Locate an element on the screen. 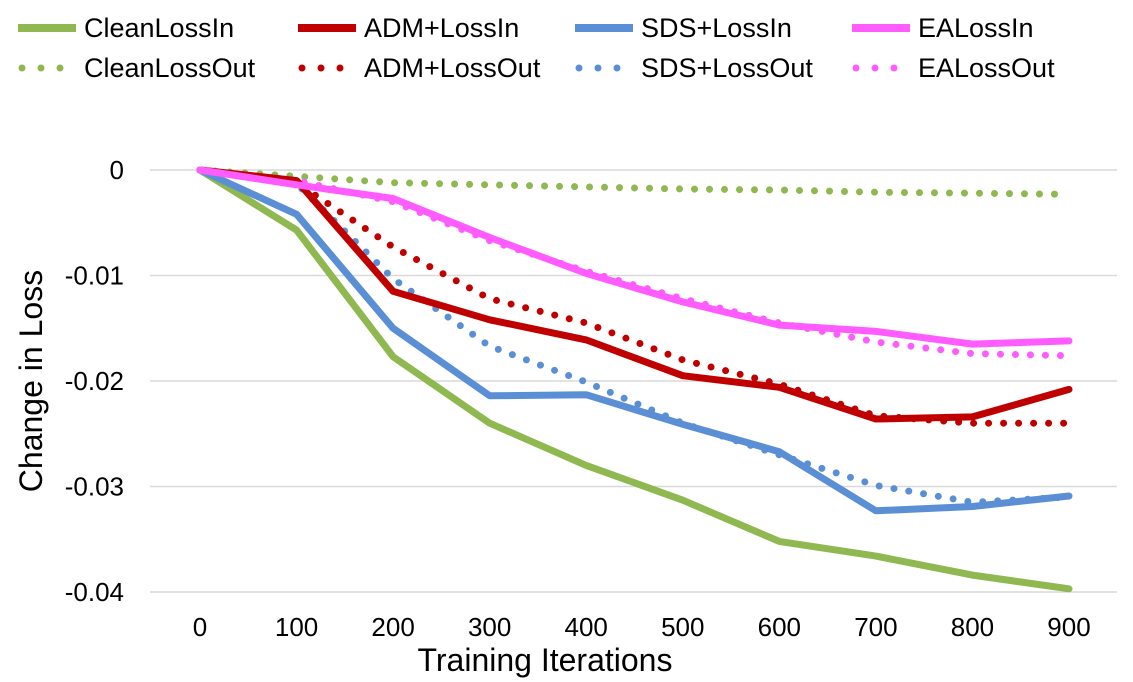 The height and width of the screenshot is (682, 1133). legend-label: CleanLossIn is located at coordinates (159, 28).